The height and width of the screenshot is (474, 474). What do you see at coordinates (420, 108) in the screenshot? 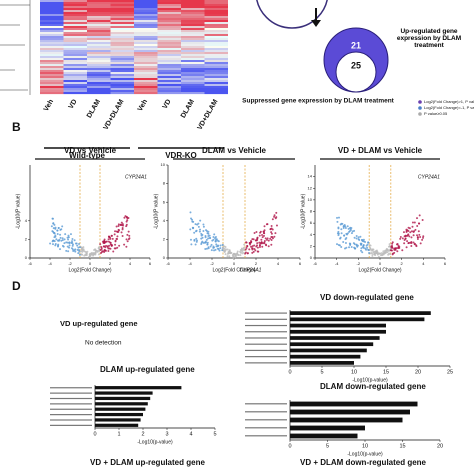
I see `legend-swatch` at bounding box center [420, 108].